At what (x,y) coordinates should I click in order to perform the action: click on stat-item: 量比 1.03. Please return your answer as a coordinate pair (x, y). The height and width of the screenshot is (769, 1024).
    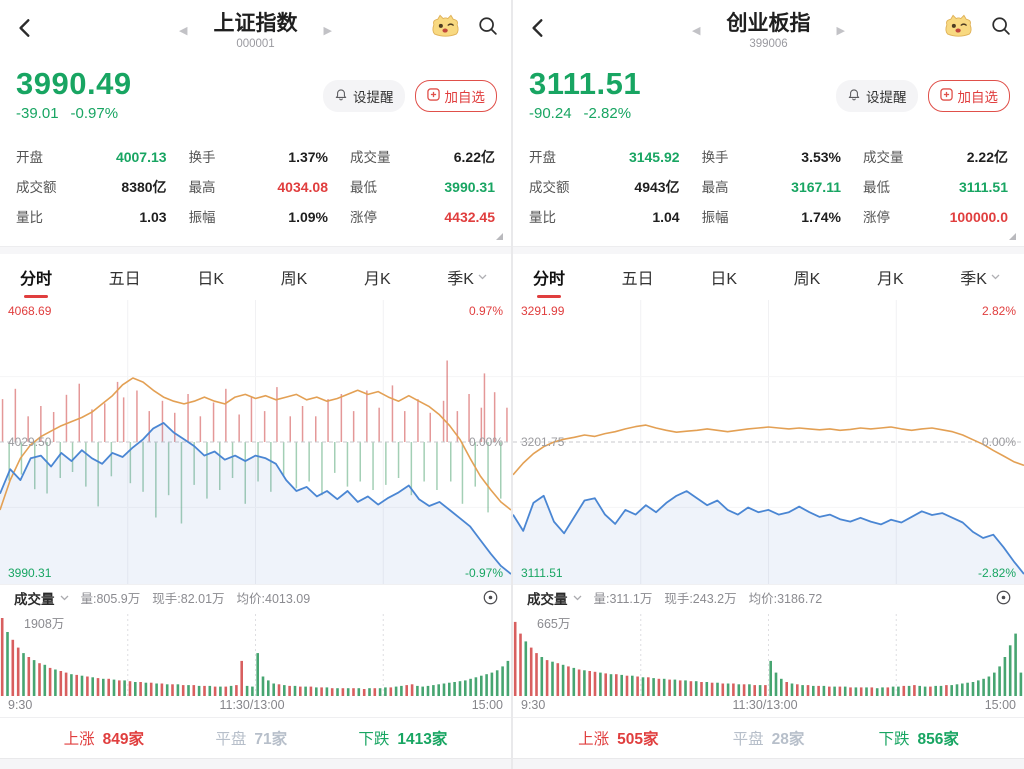
    Looking at the image, I should click on (91, 216).